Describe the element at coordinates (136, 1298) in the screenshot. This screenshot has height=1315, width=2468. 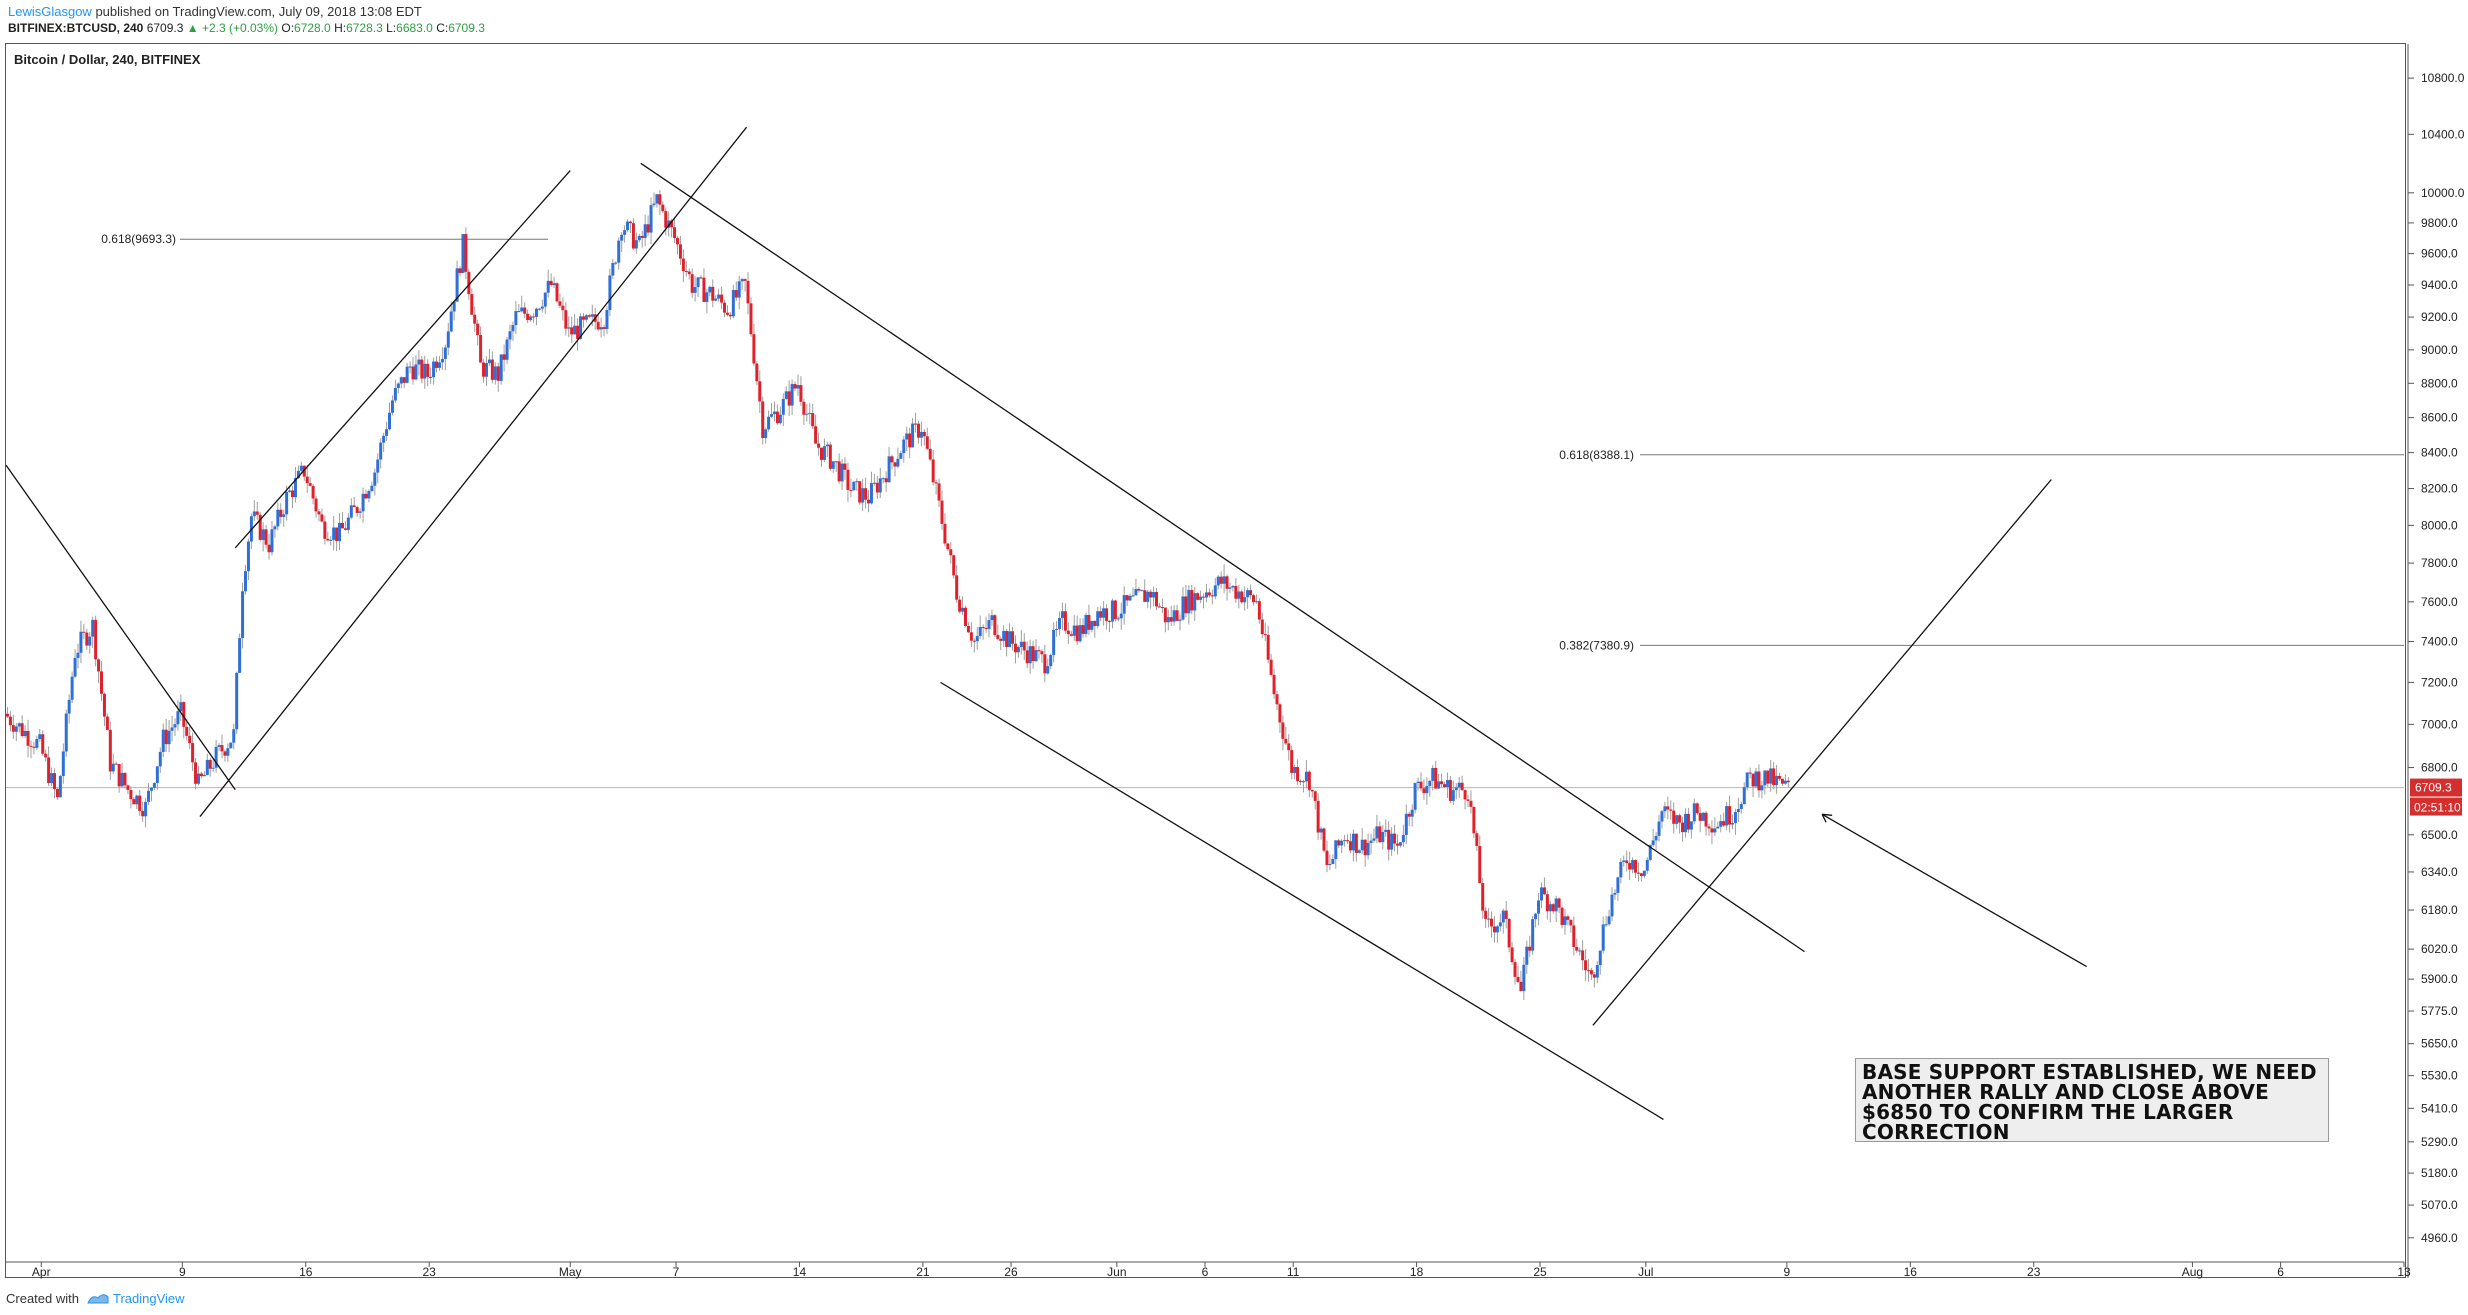
I see `tradingview-link: TradingView` at that location.